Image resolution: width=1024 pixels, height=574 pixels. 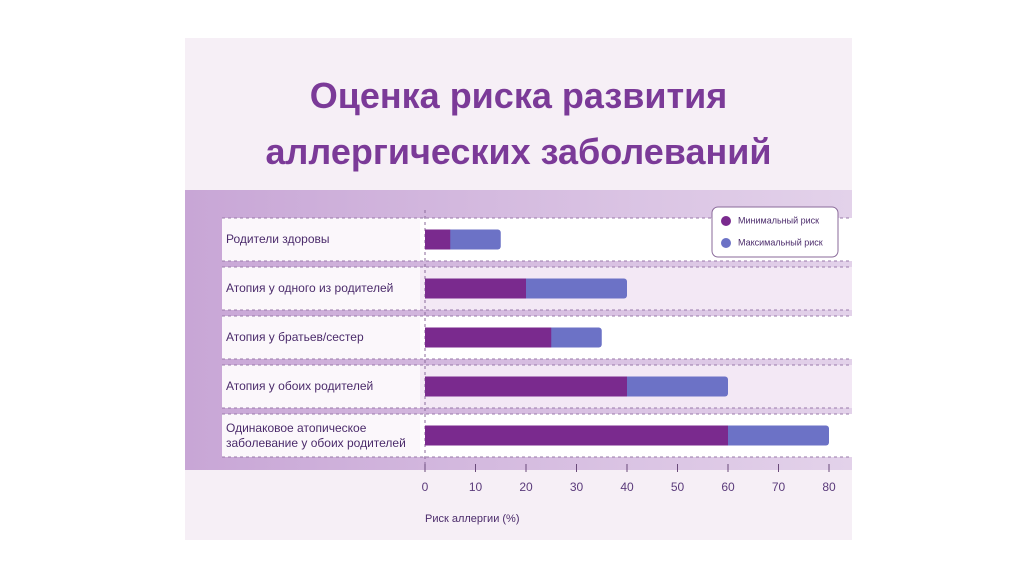 I want to click on legend-box, so click(x=775, y=232).